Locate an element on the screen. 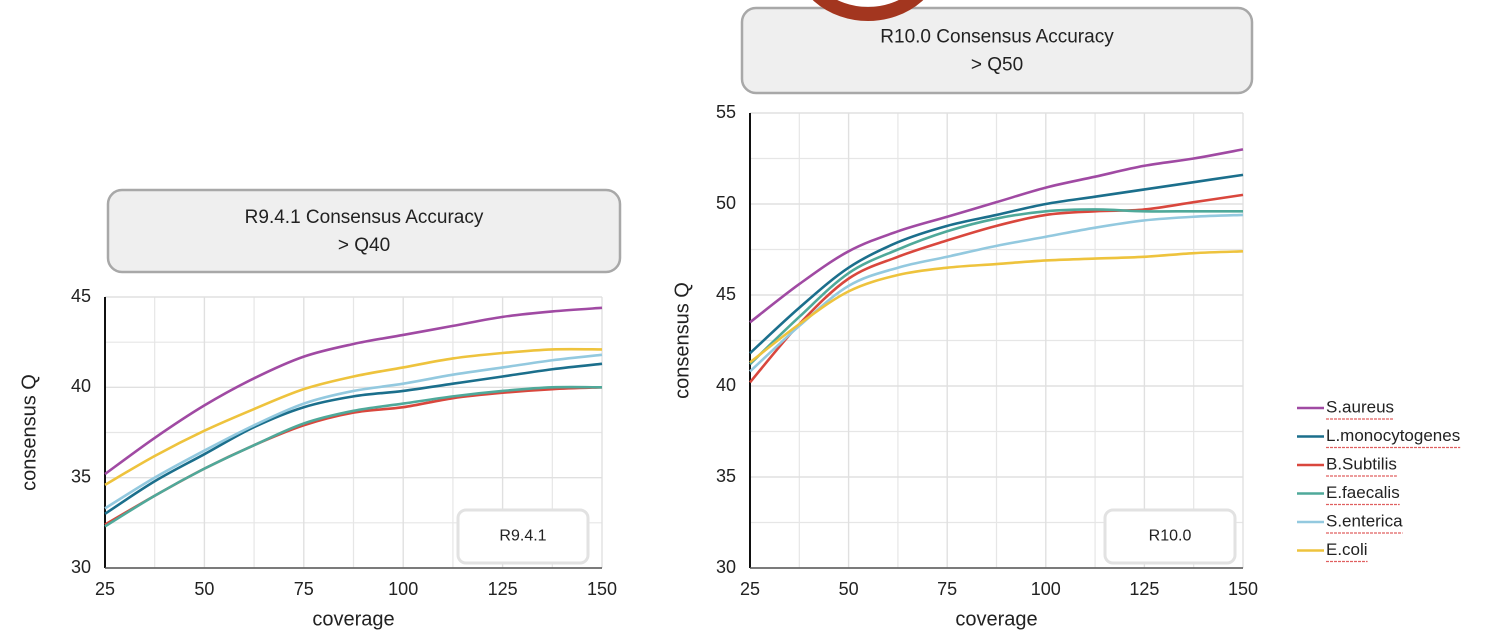 The height and width of the screenshot is (634, 1499). chart-subtitle: > Q40 is located at coordinates (364, 245).